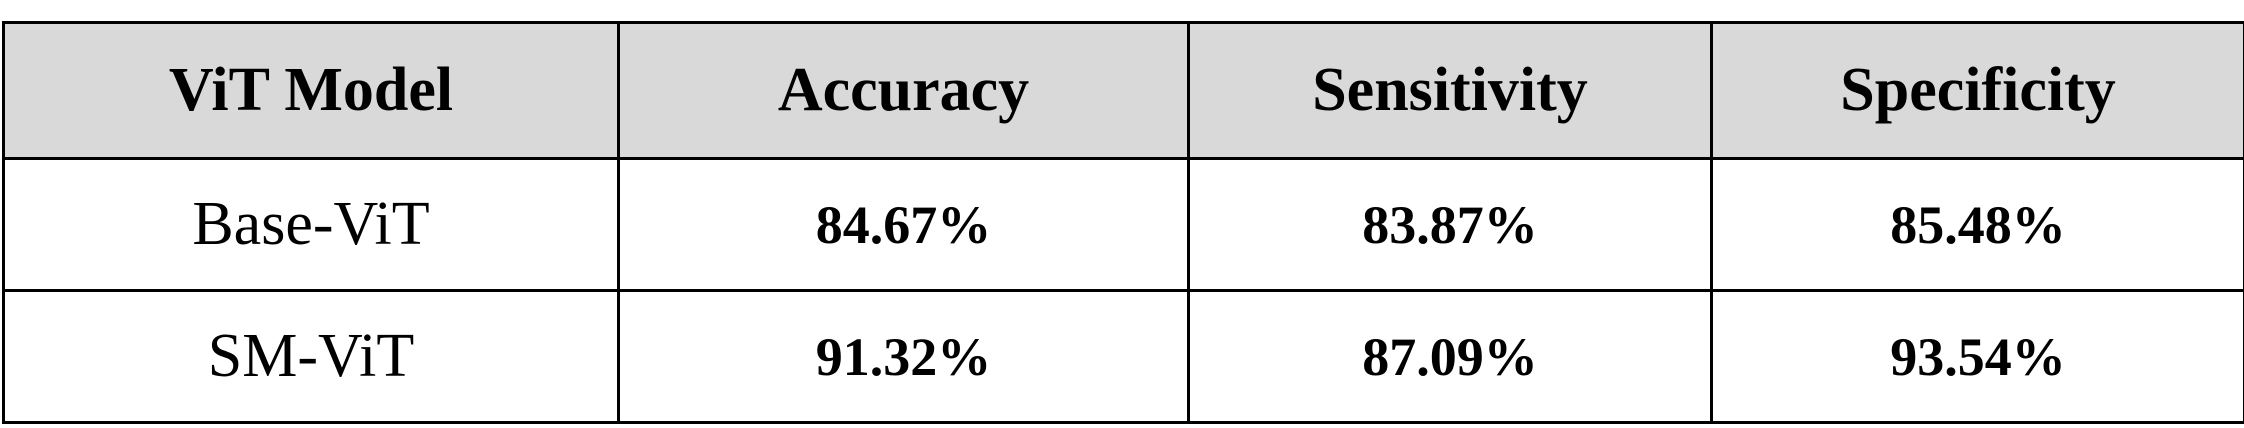  Describe the element at coordinates (311, 224) in the screenshot. I see `model-name-cell: Base-ViT` at that location.